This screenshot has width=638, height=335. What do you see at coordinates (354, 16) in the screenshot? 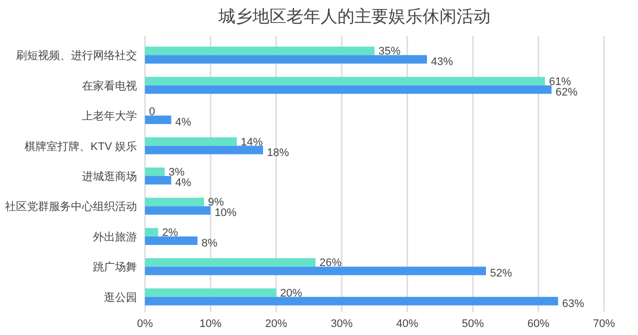
I see `chart-title: 城乡地区老年人的主要娱乐休闲活动` at bounding box center [354, 16].